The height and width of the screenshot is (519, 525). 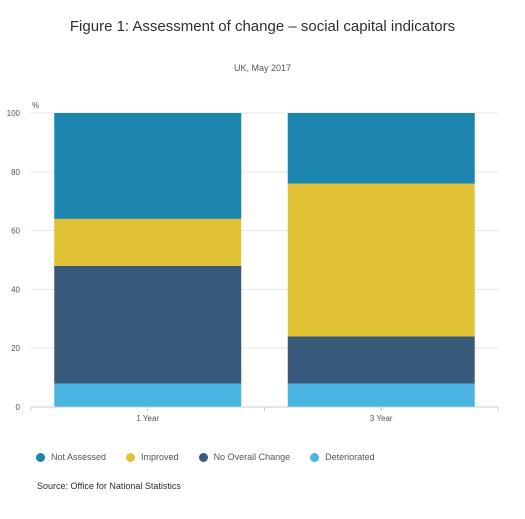 I want to click on y-tick-label: 60, so click(x=15, y=231).